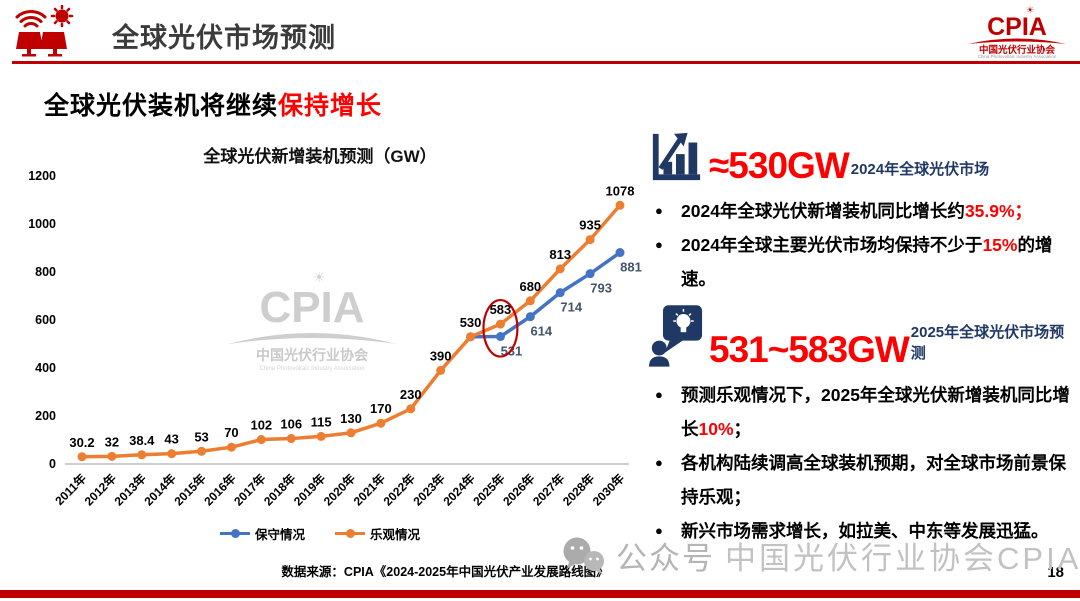 The width and height of the screenshot is (1080, 601). I want to click on bullet: 2024年全球光伏新增装机同比增长约35.9%；, so click(863, 211).